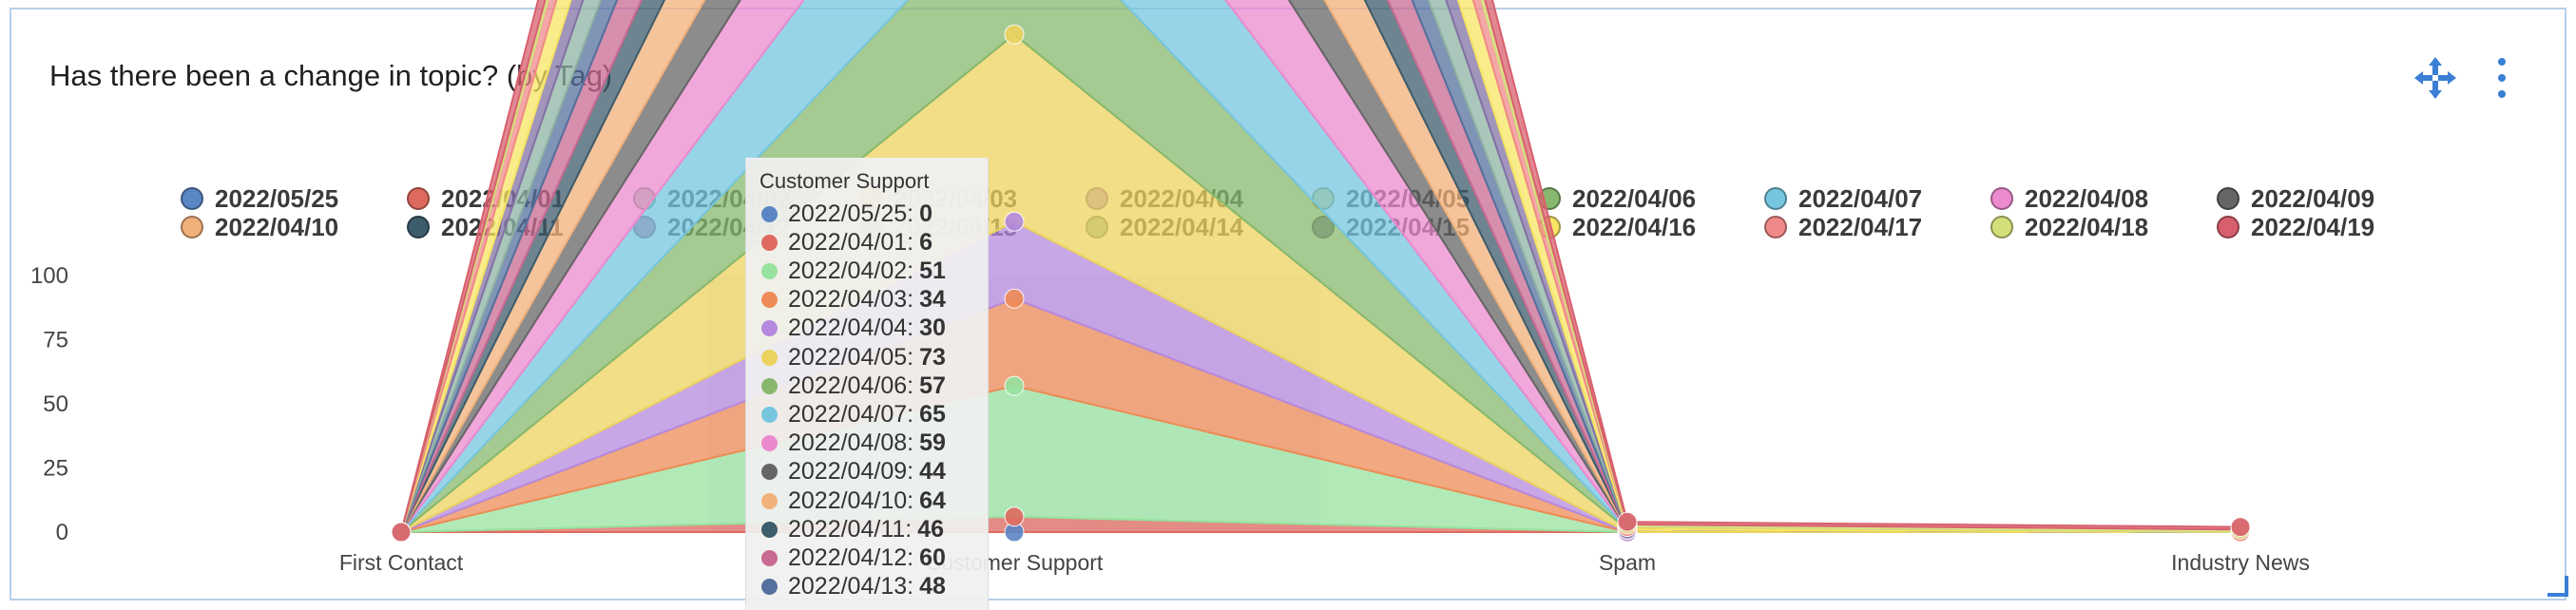 The image size is (2576, 610). I want to click on legend-label: 2022/04/08, so click(2087, 198).